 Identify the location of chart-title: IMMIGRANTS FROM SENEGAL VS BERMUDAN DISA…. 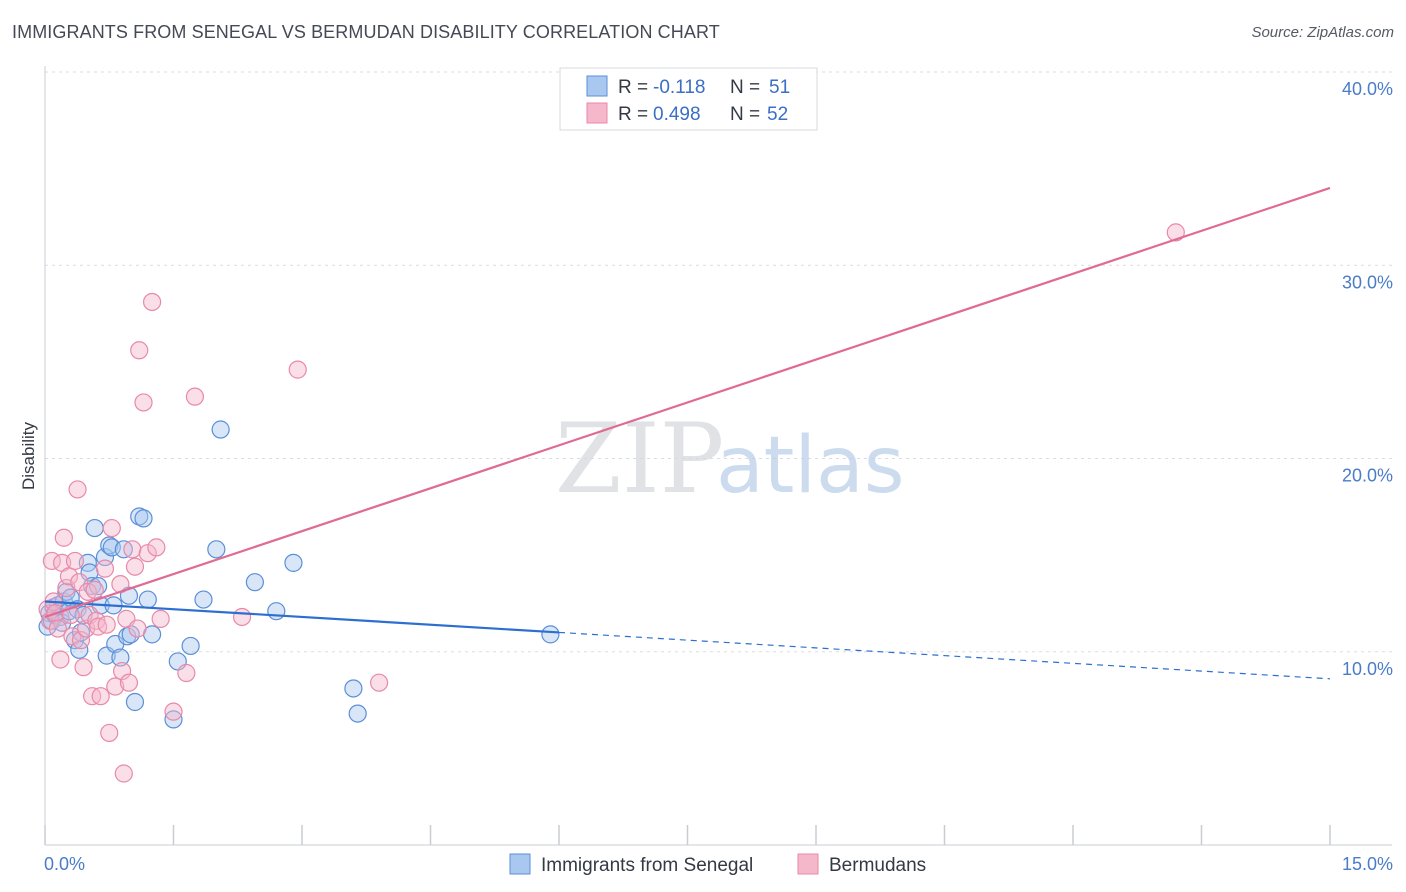
(366, 32).